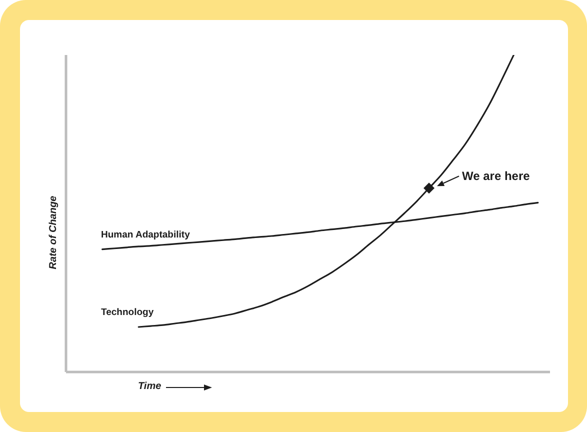 The height and width of the screenshot is (432, 587). What do you see at coordinates (496, 176) in the screenshot?
I see `annotation: We are here` at bounding box center [496, 176].